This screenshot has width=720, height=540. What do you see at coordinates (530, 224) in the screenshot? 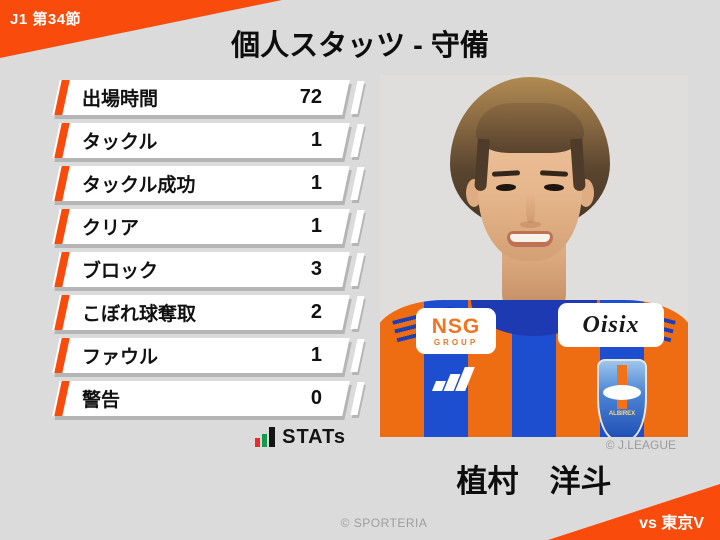
I see `player-nose-shadow` at bounding box center [530, 224].